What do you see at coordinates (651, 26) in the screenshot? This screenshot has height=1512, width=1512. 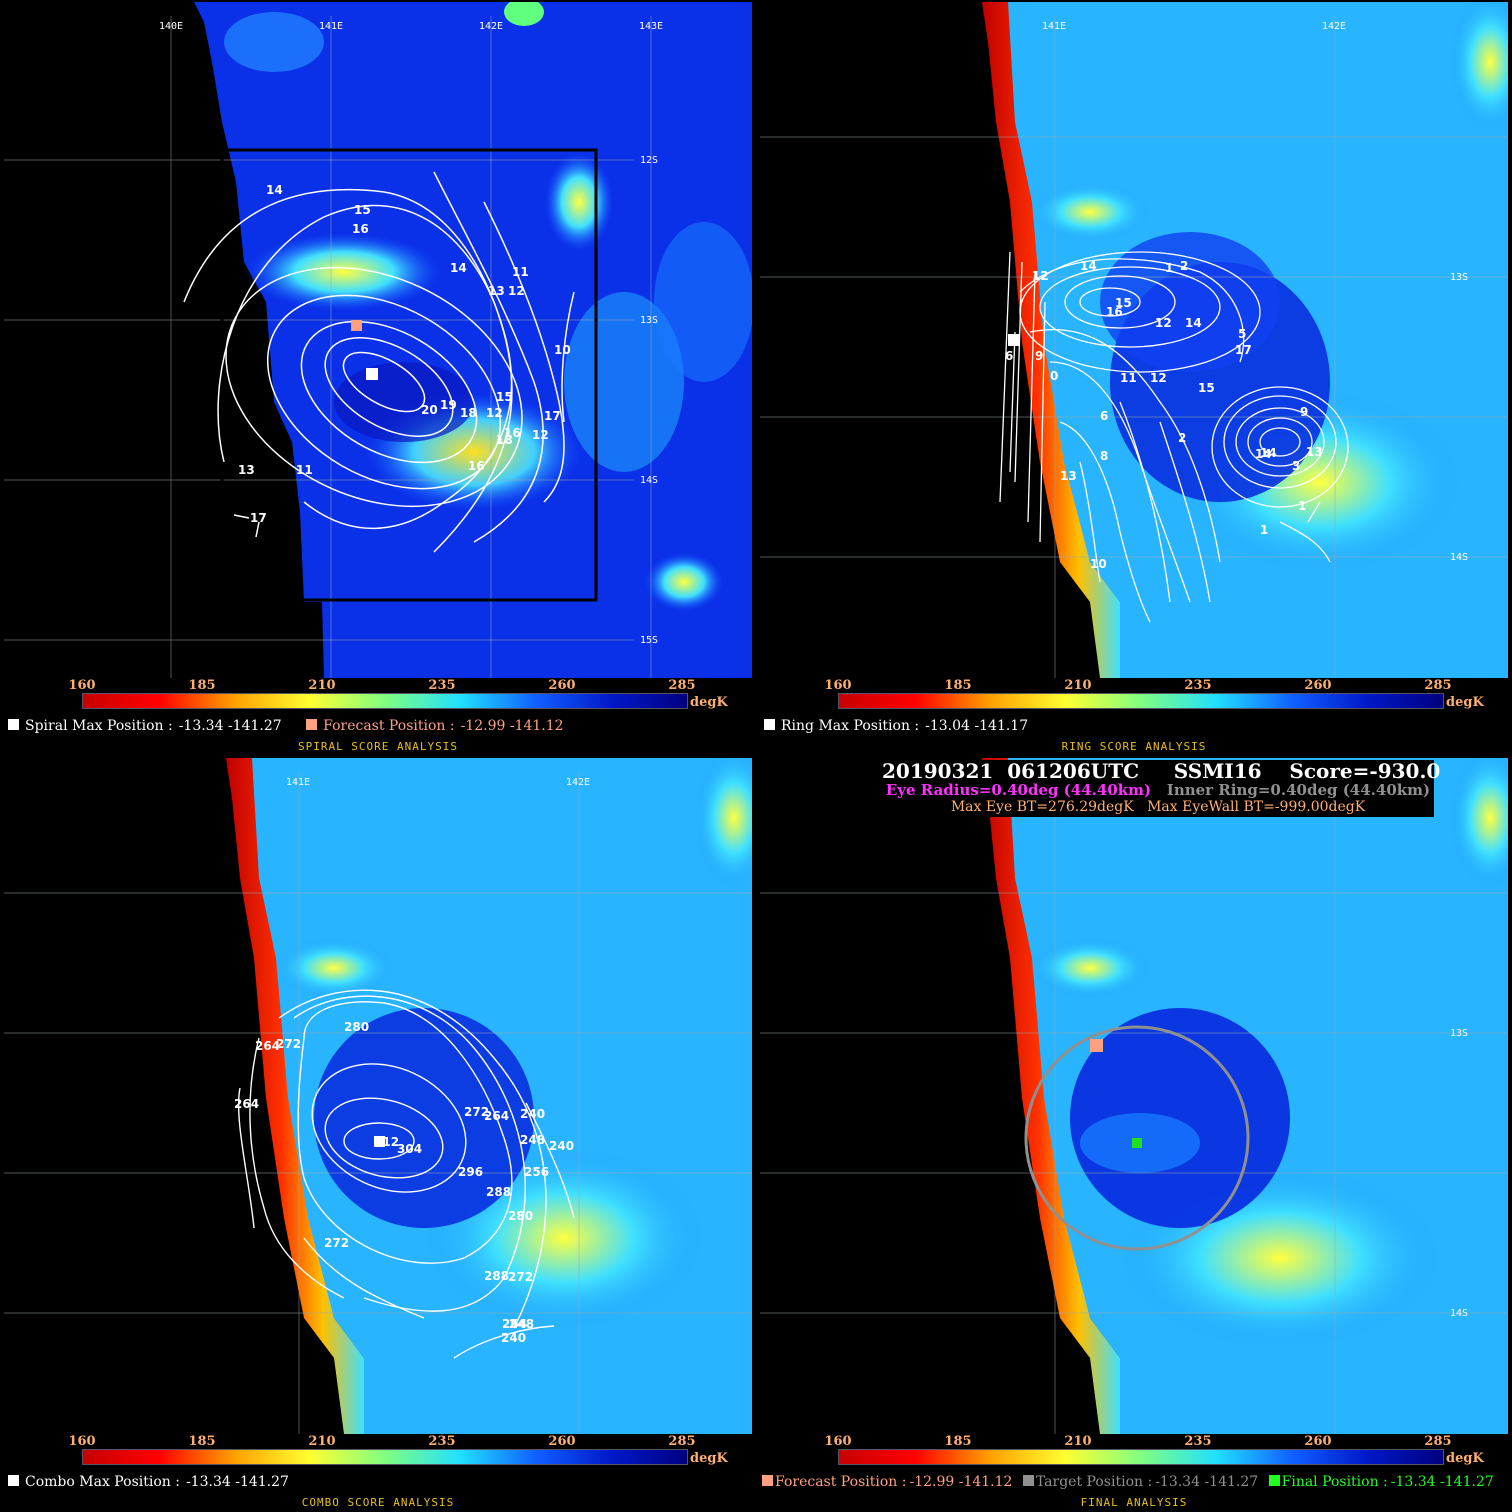 I see `lon-label: 143E` at bounding box center [651, 26].